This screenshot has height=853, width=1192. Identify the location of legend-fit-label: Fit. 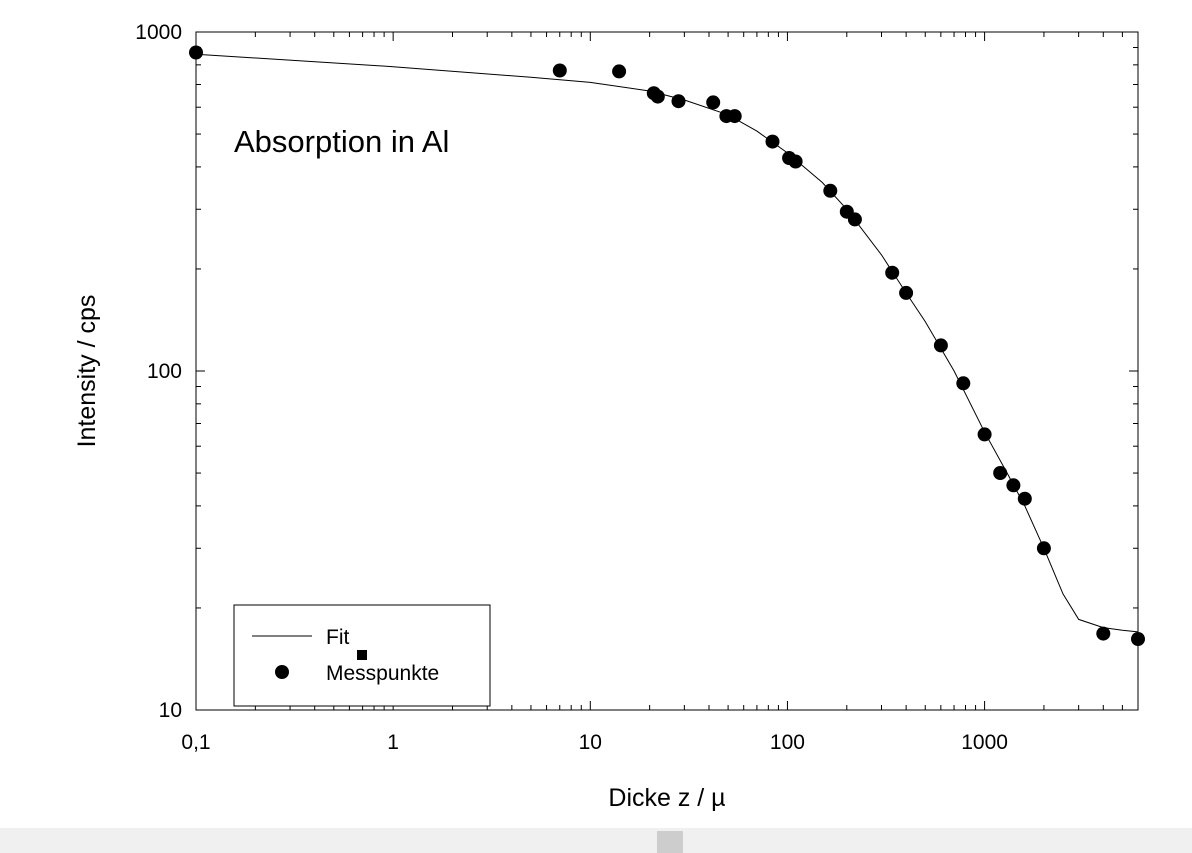
(337, 637).